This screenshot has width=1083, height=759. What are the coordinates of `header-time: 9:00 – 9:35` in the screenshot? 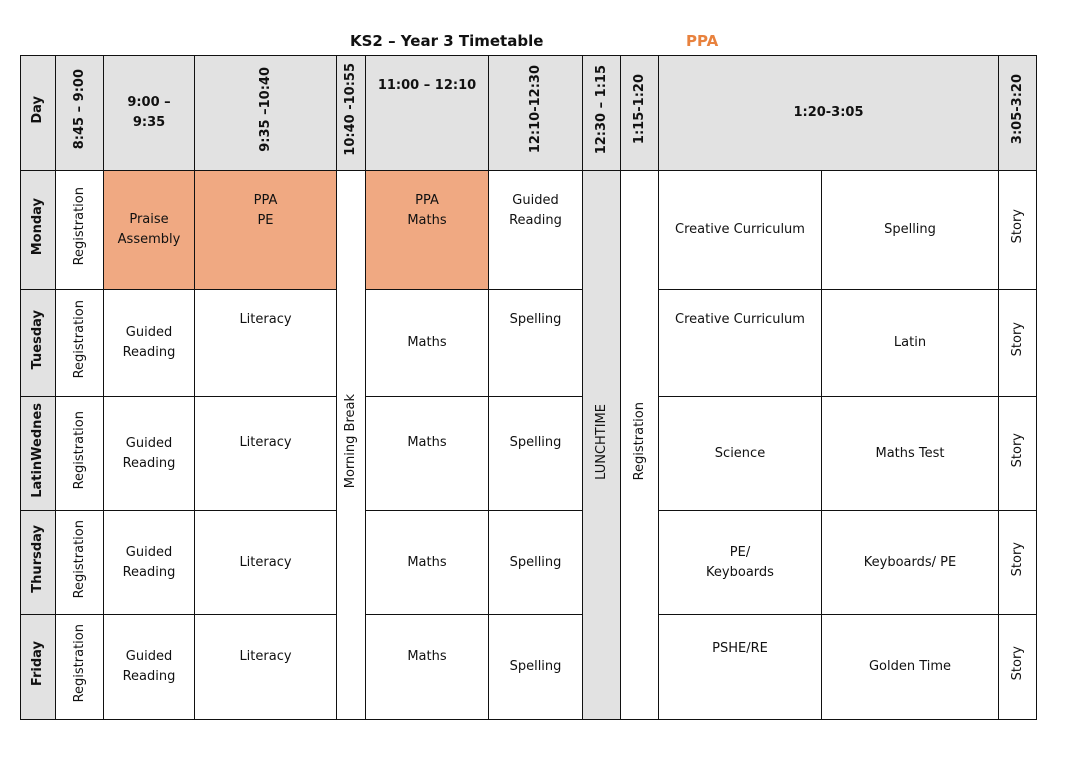 It's located at (149, 112).